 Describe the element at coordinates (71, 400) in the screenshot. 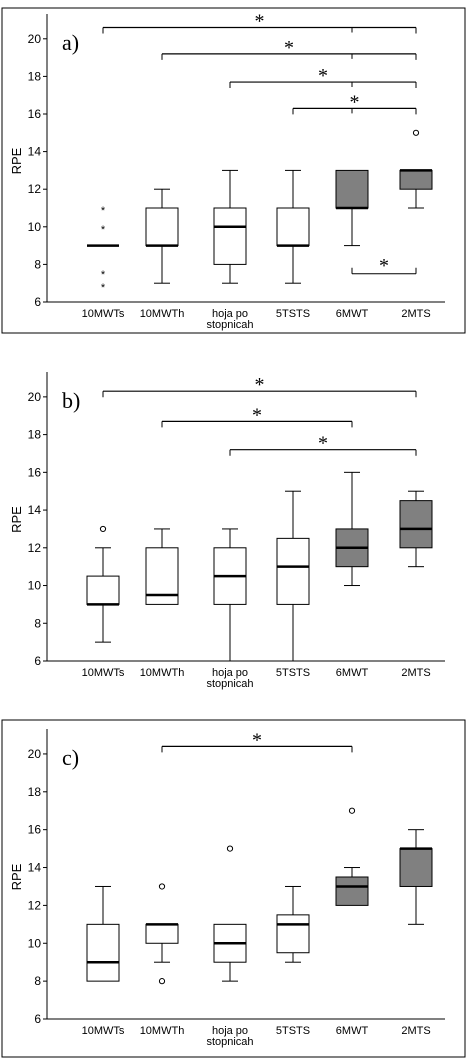

I see `panel-label: b)` at that location.